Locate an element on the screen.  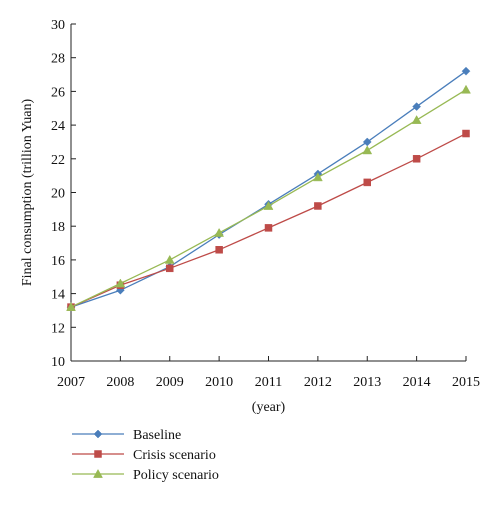
y-tick-label: 20 is located at coordinates (58, 194).